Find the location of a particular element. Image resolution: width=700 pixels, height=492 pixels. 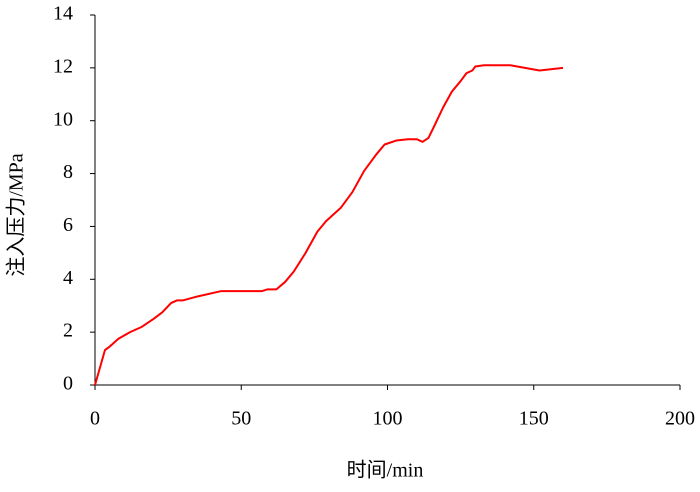

x-tick-label: 150 is located at coordinates (534, 419).